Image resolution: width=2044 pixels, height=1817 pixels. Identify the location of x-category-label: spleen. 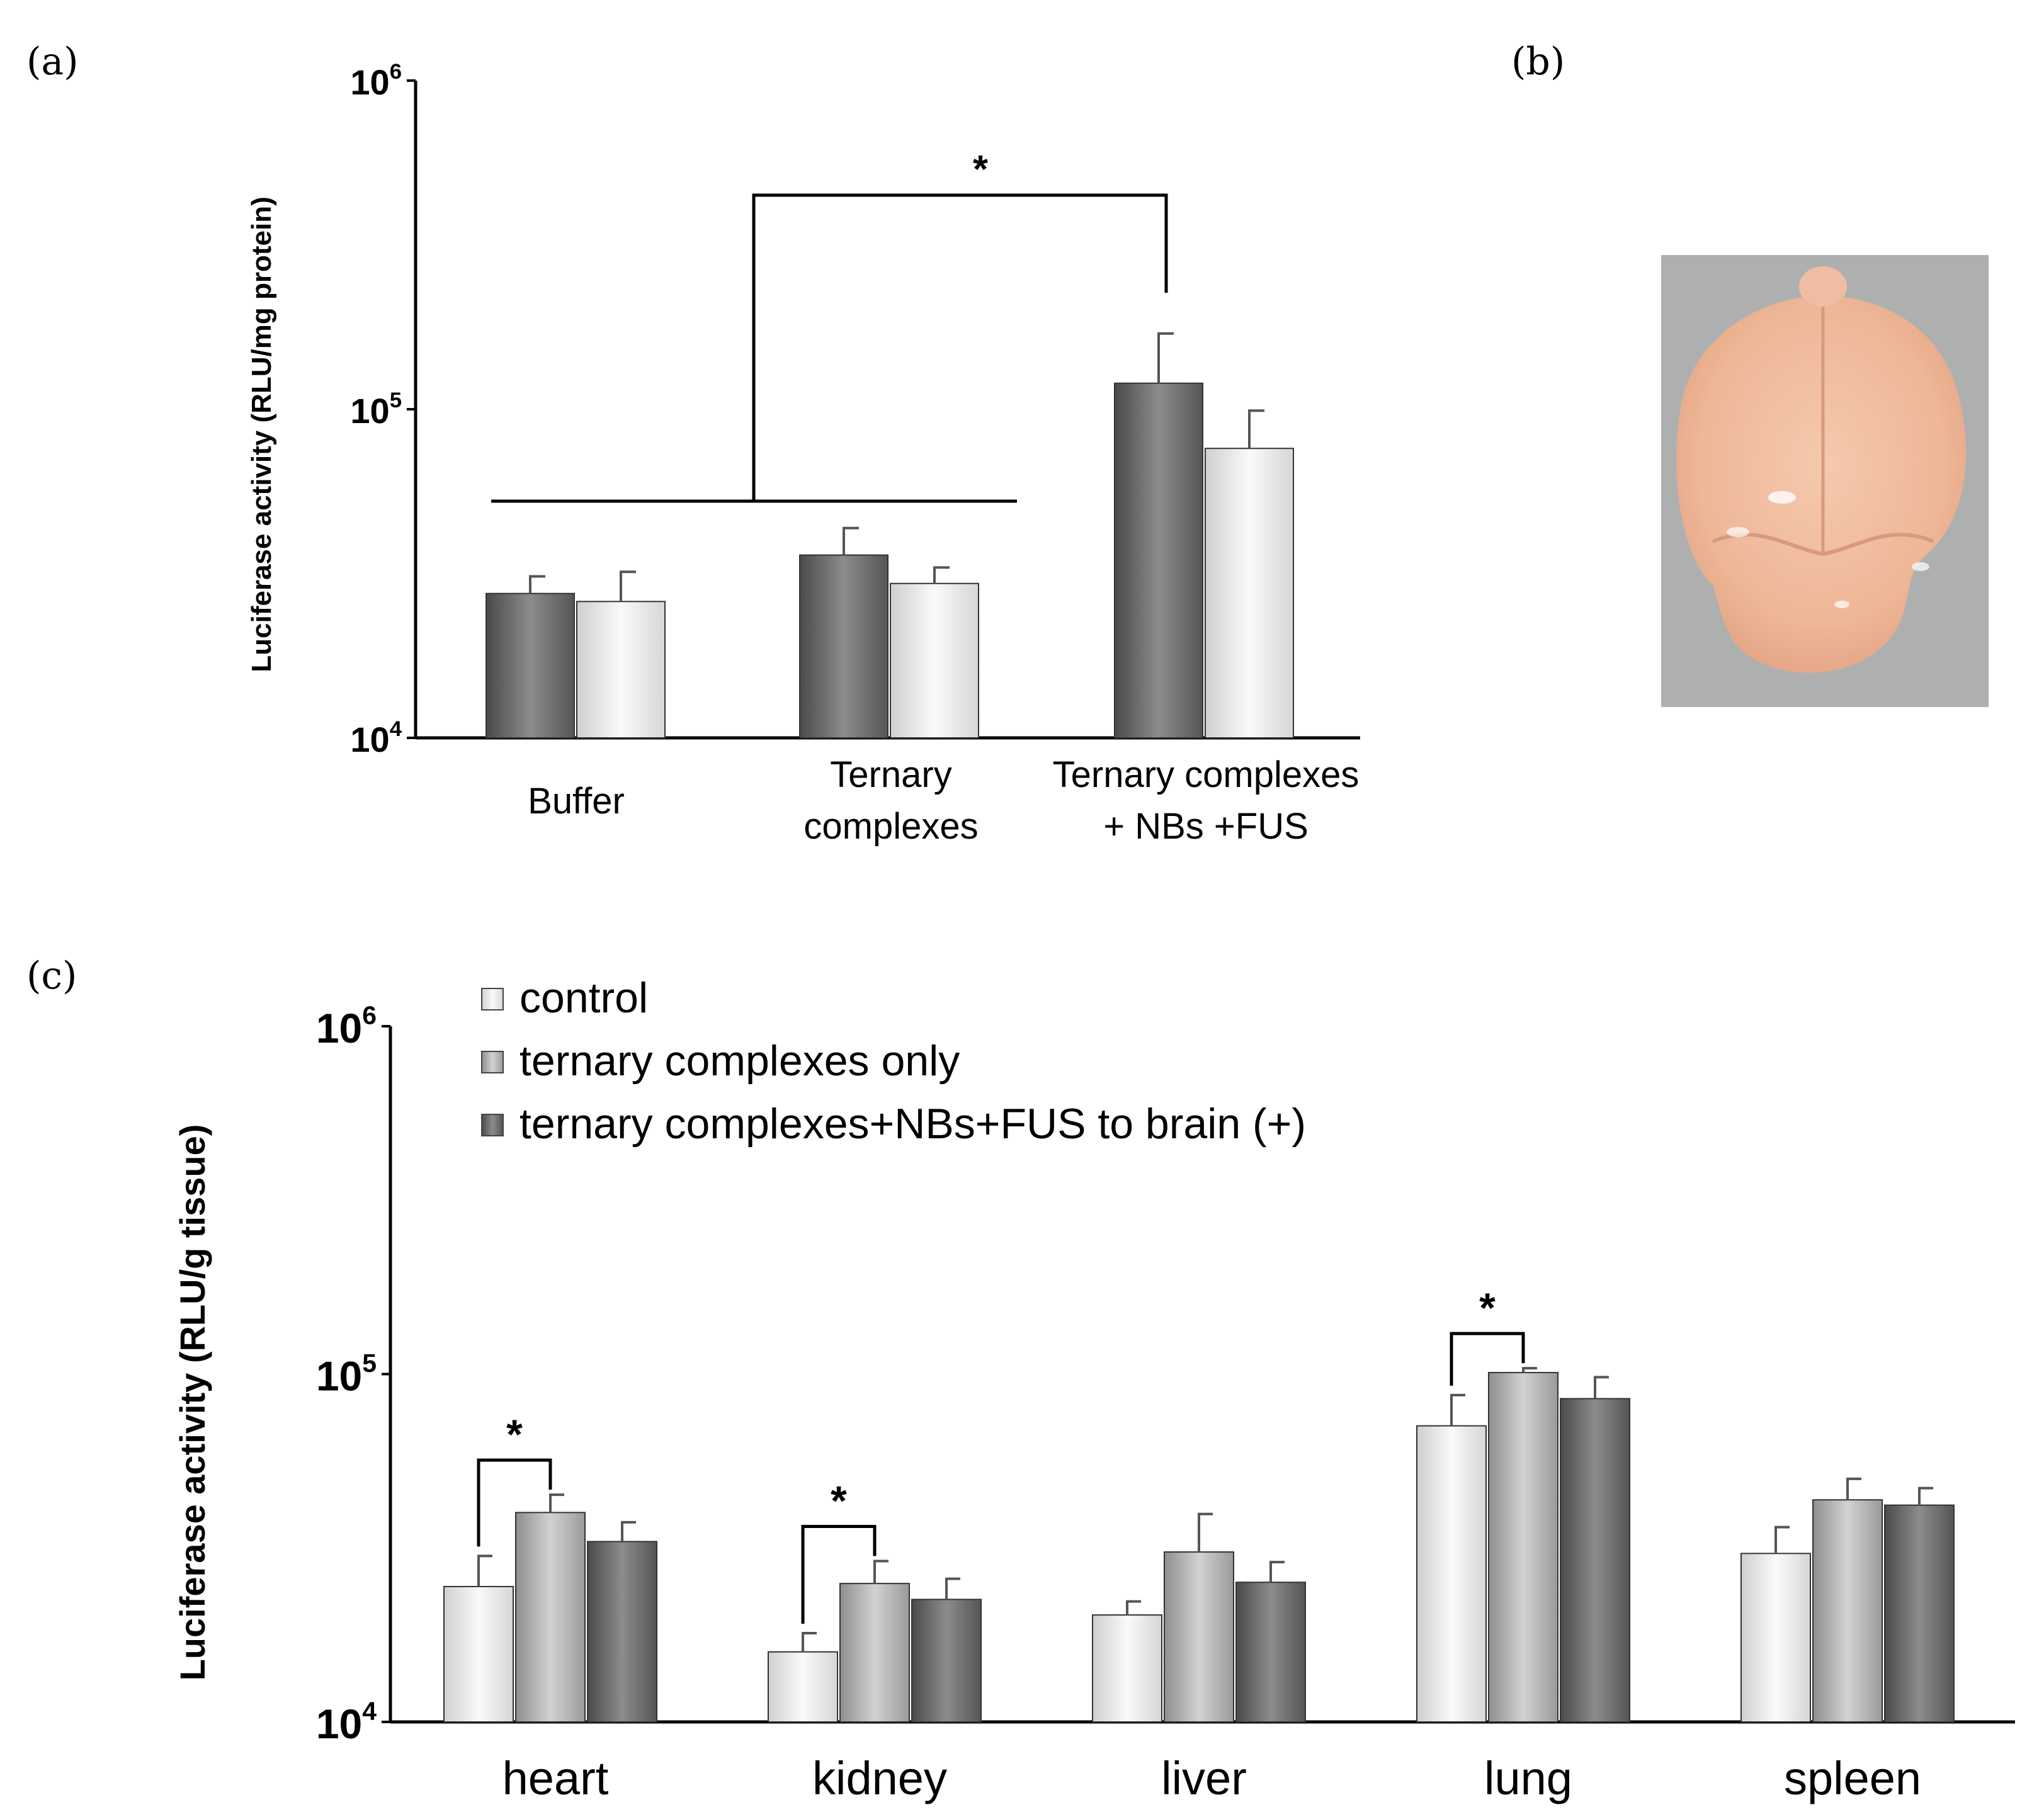
(1852, 1778).